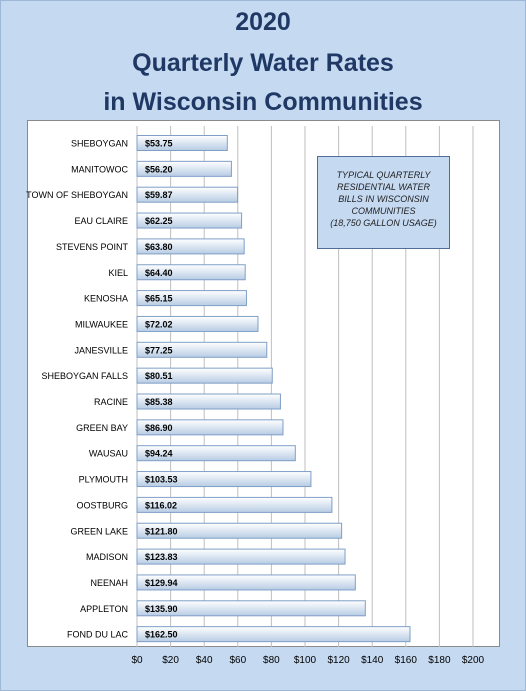 The height and width of the screenshot is (691, 526). What do you see at coordinates (159, 324) in the screenshot?
I see `value-label: $72.02` at bounding box center [159, 324].